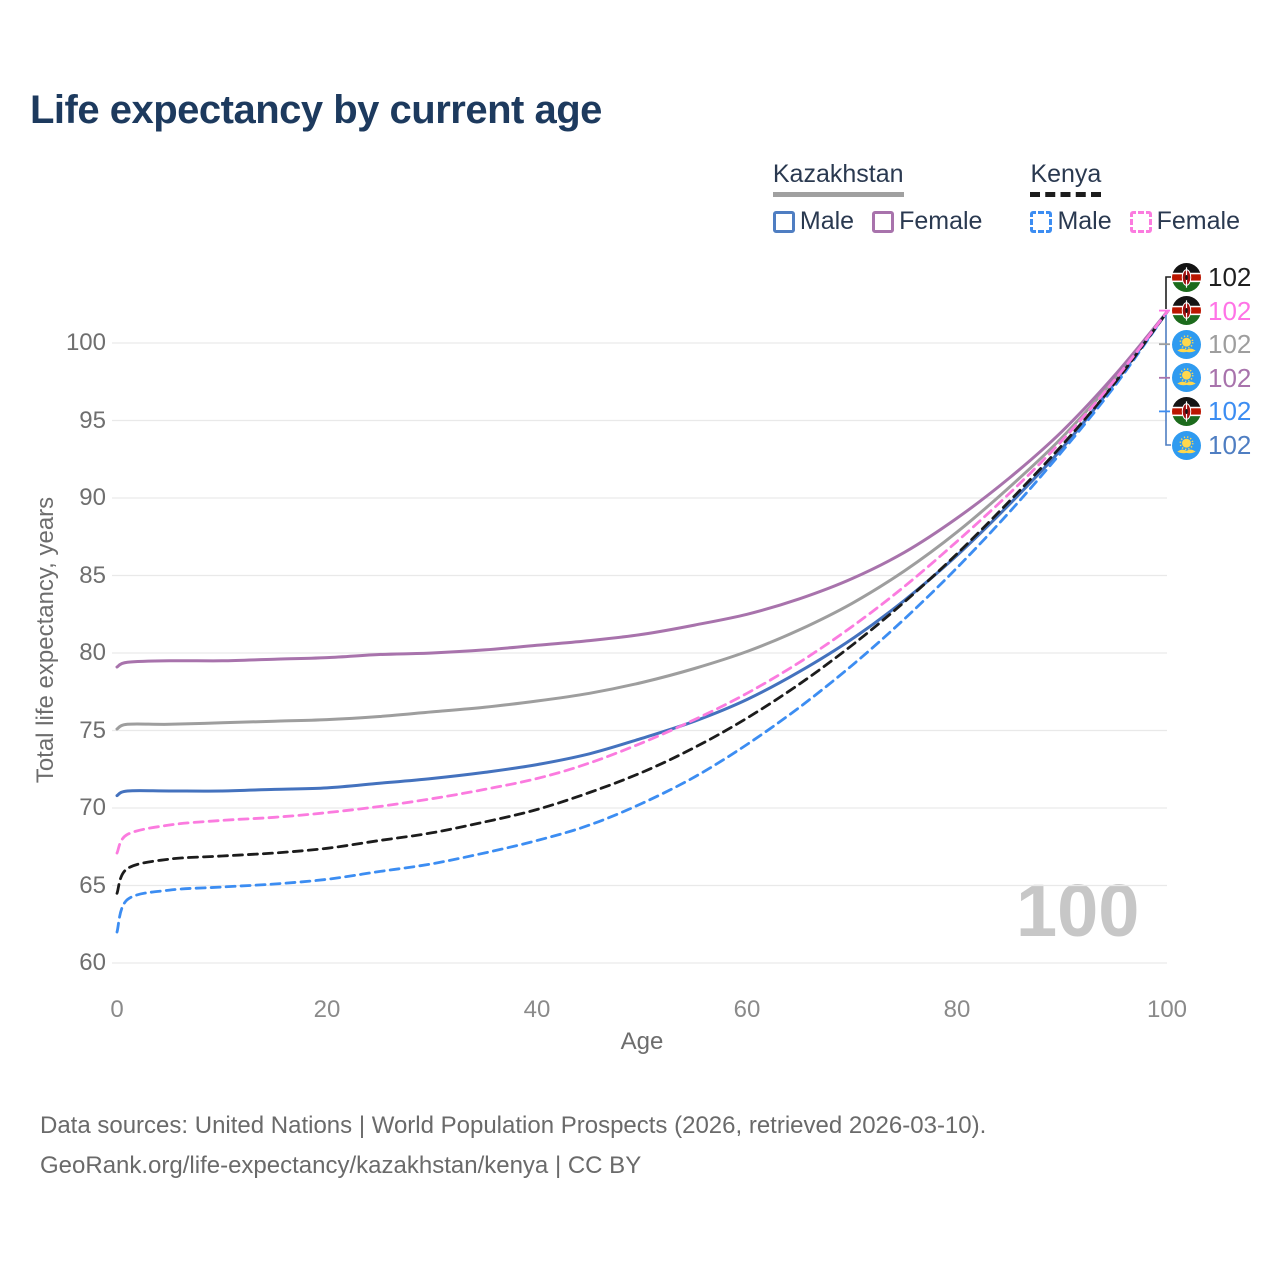 The width and height of the screenshot is (1280, 1280). Describe the element at coordinates (117, 1009) in the screenshot. I see `x-tick-label: 0` at that location.